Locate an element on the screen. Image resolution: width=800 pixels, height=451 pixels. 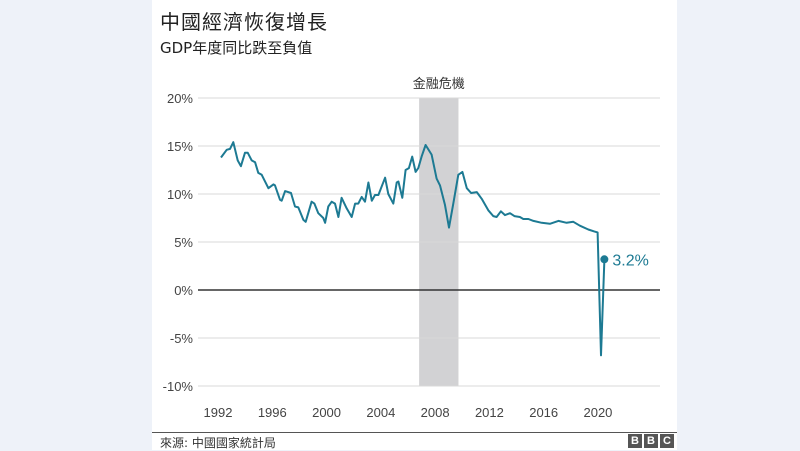
chart-title: 中國經濟恢復增長 is located at coordinates (244, 22).